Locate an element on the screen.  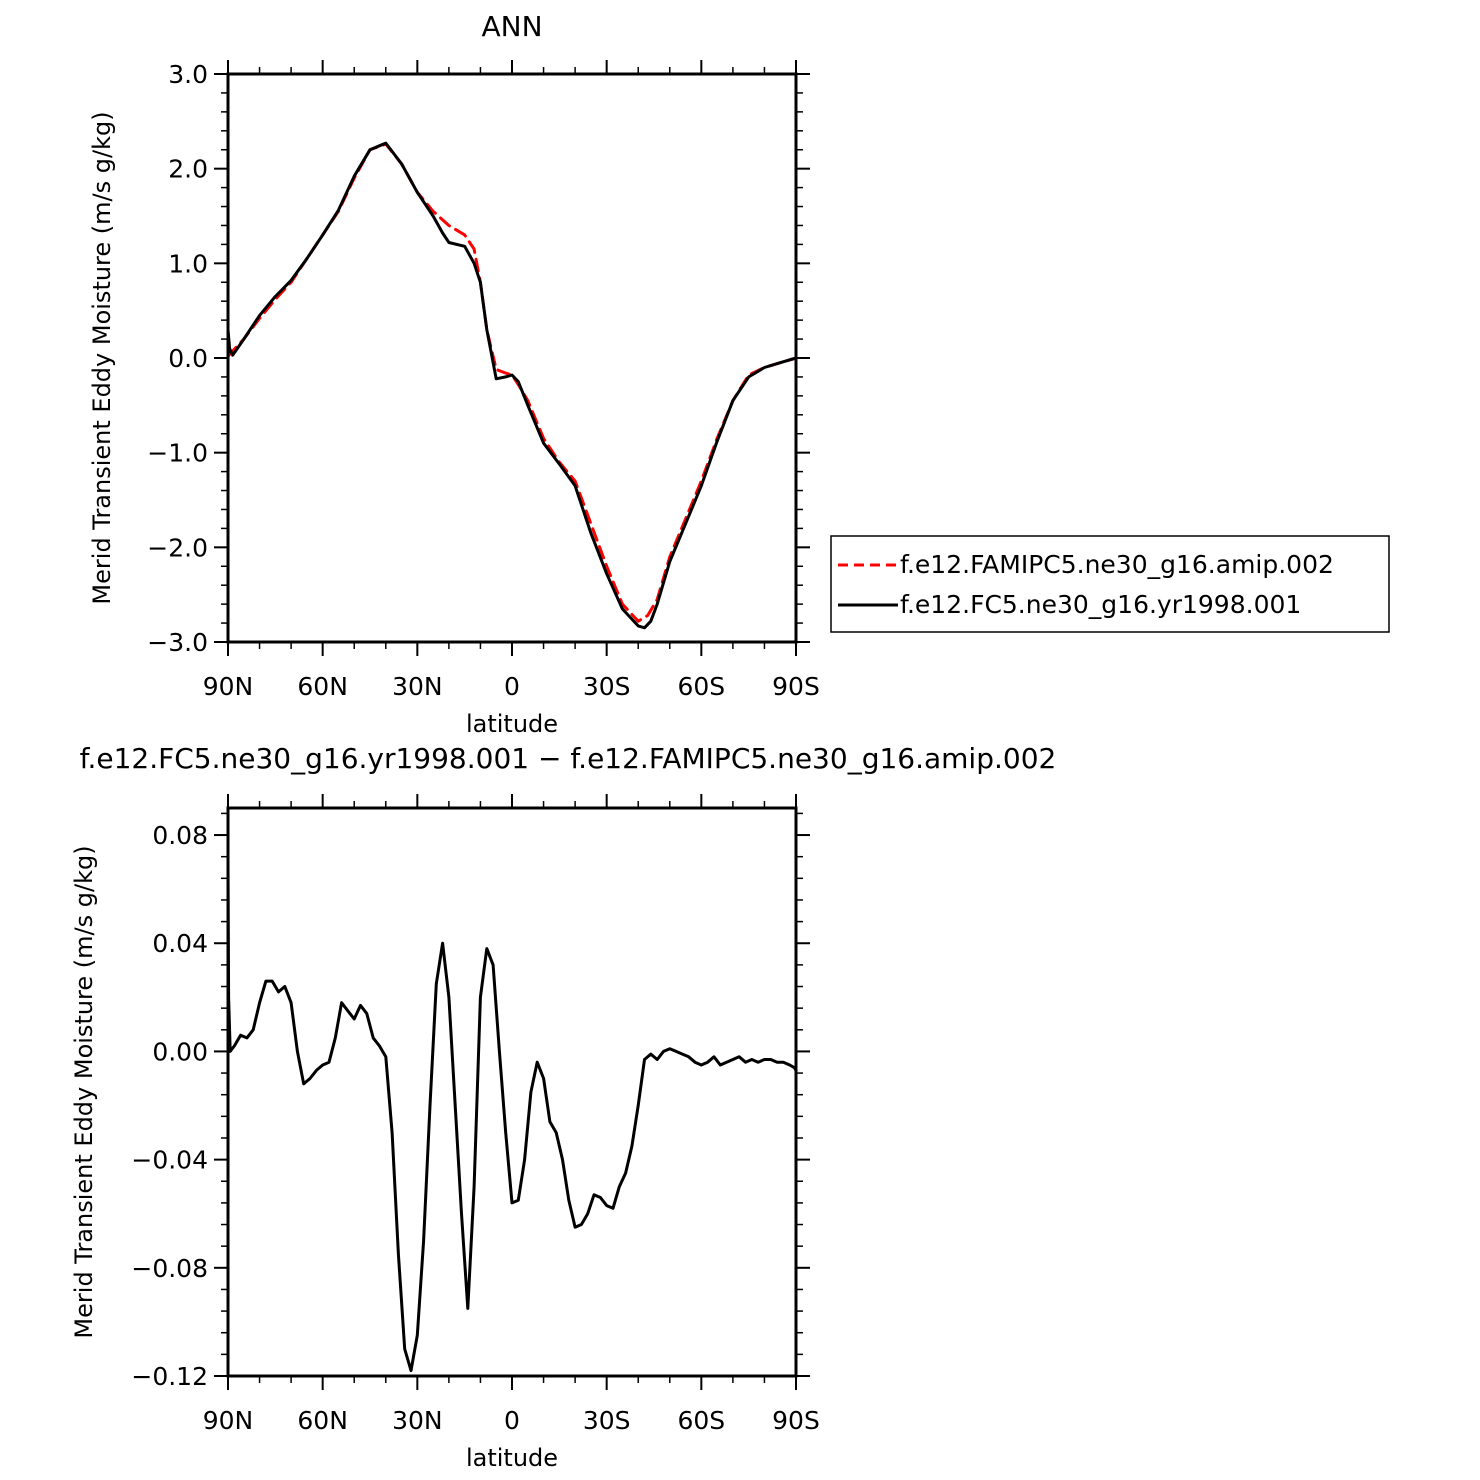
top-x-tick-label: 60N is located at coordinates (322, 686).